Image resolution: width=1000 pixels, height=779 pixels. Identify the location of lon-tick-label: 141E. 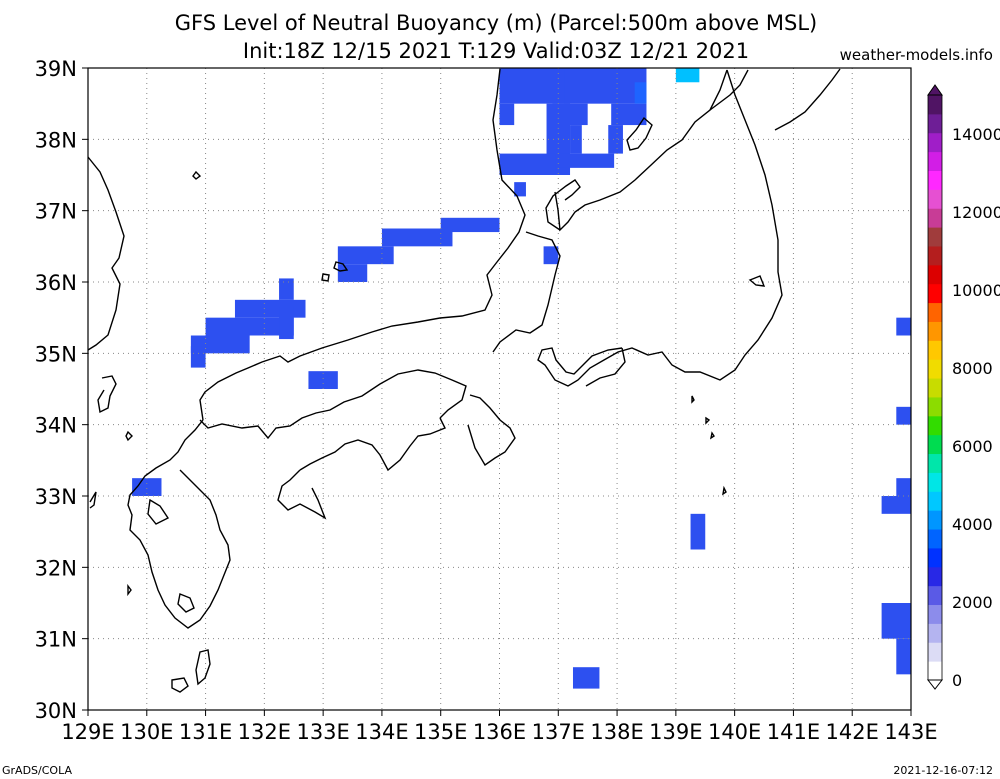
(793, 732).